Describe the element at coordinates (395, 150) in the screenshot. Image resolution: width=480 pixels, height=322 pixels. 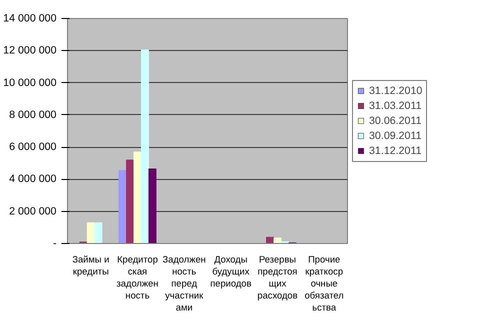
I see `legend-label: 31.12.2011` at that location.